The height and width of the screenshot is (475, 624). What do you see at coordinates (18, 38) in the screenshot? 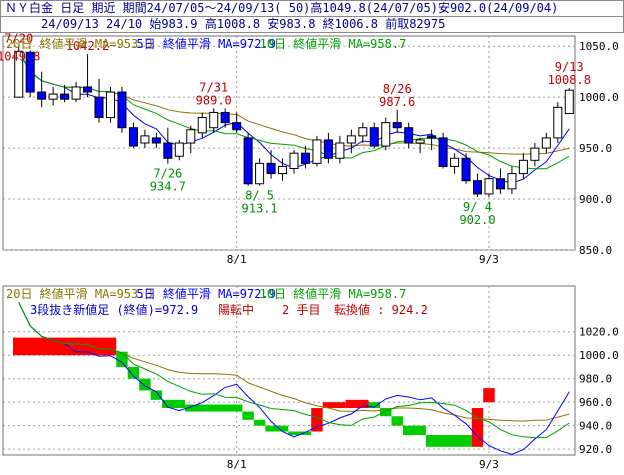
I see `price-annotation: 7/20` at bounding box center [18, 38].